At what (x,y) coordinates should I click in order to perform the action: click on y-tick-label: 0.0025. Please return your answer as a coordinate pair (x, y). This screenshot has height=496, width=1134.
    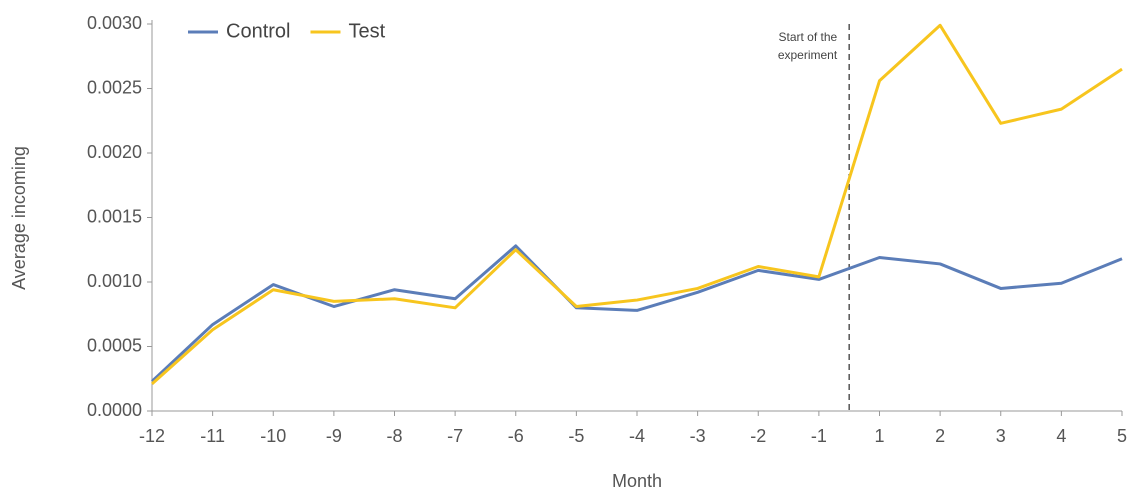
    Looking at the image, I should click on (114, 87).